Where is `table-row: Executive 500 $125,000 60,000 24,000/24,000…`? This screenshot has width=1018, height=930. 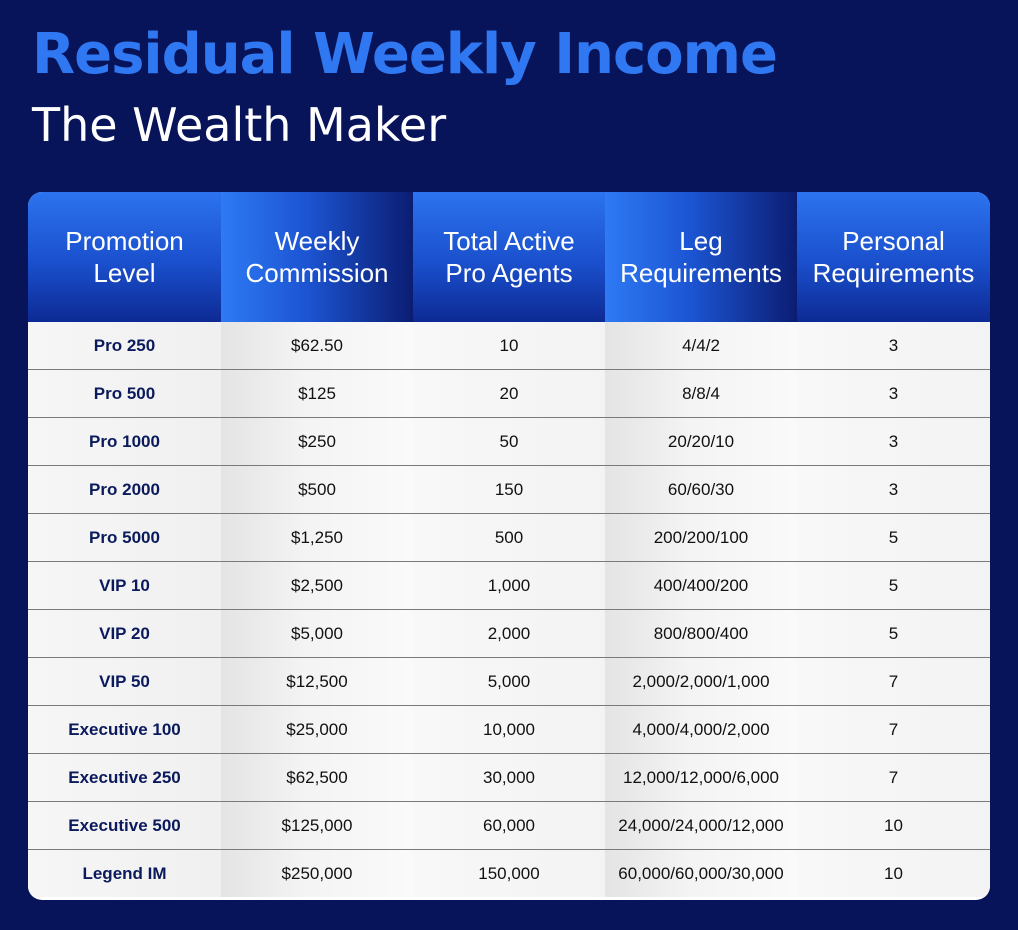 table-row: Executive 500 $125,000 60,000 24,000/24,000… is located at coordinates (509, 825).